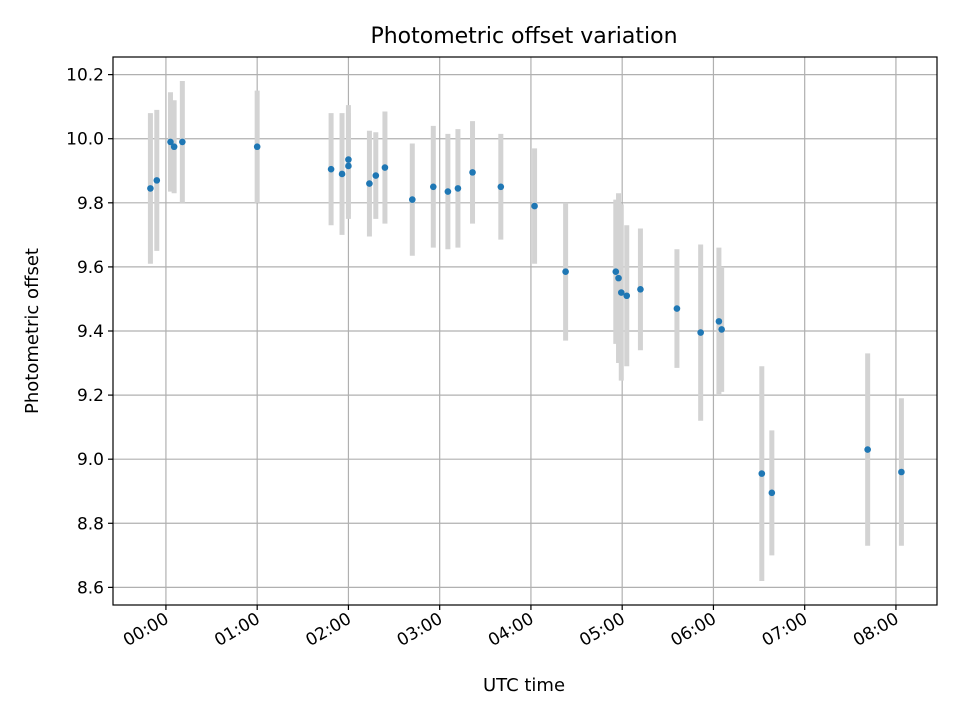  What do you see at coordinates (32, 331) in the screenshot?
I see `y-axis-label: Photometric offset` at bounding box center [32, 331].